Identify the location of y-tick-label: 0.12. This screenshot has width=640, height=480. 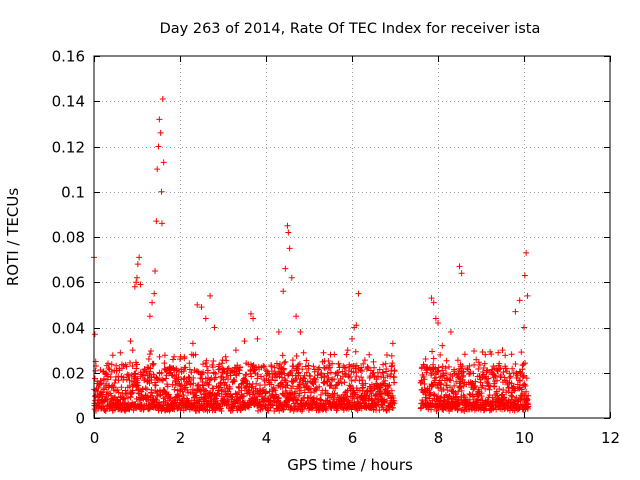
(68, 148).